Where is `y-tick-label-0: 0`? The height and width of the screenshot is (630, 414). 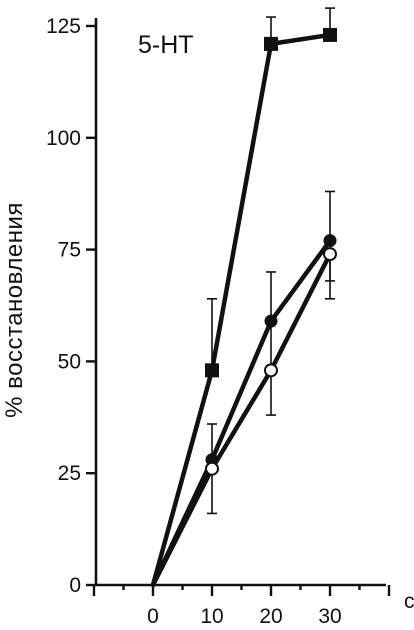 y-tick-label-0: 0 is located at coordinates (75, 585).